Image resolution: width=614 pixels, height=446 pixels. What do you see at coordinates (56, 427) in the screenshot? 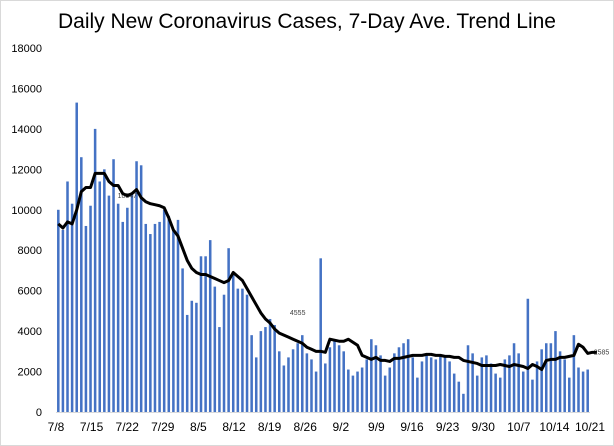
I see `x-tick-label: 7/8` at bounding box center [56, 427].